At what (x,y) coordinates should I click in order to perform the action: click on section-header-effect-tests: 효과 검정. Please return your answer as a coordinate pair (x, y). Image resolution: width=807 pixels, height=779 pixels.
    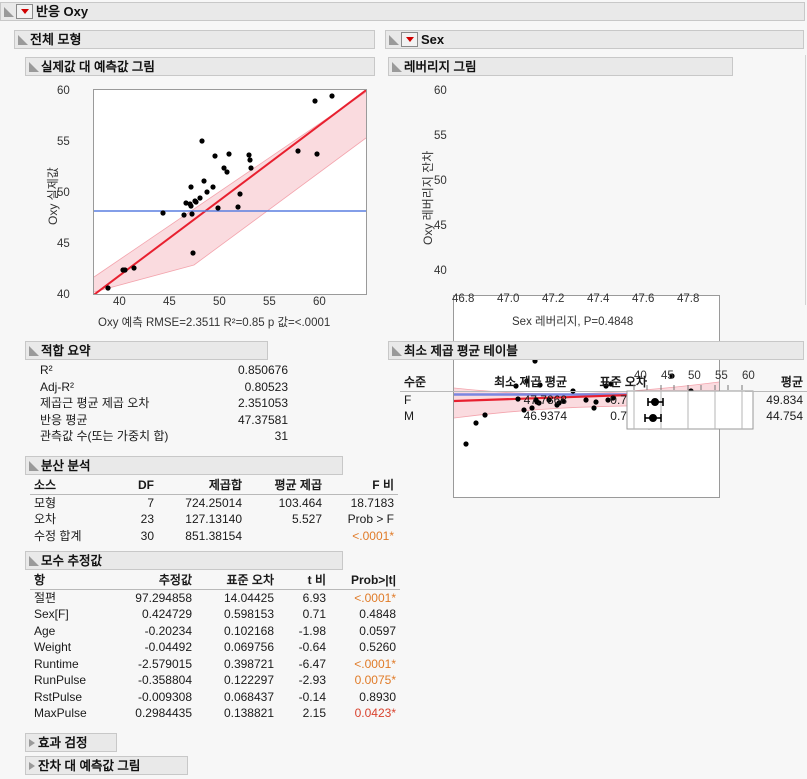
    Looking at the image, I should click on (71, 742).